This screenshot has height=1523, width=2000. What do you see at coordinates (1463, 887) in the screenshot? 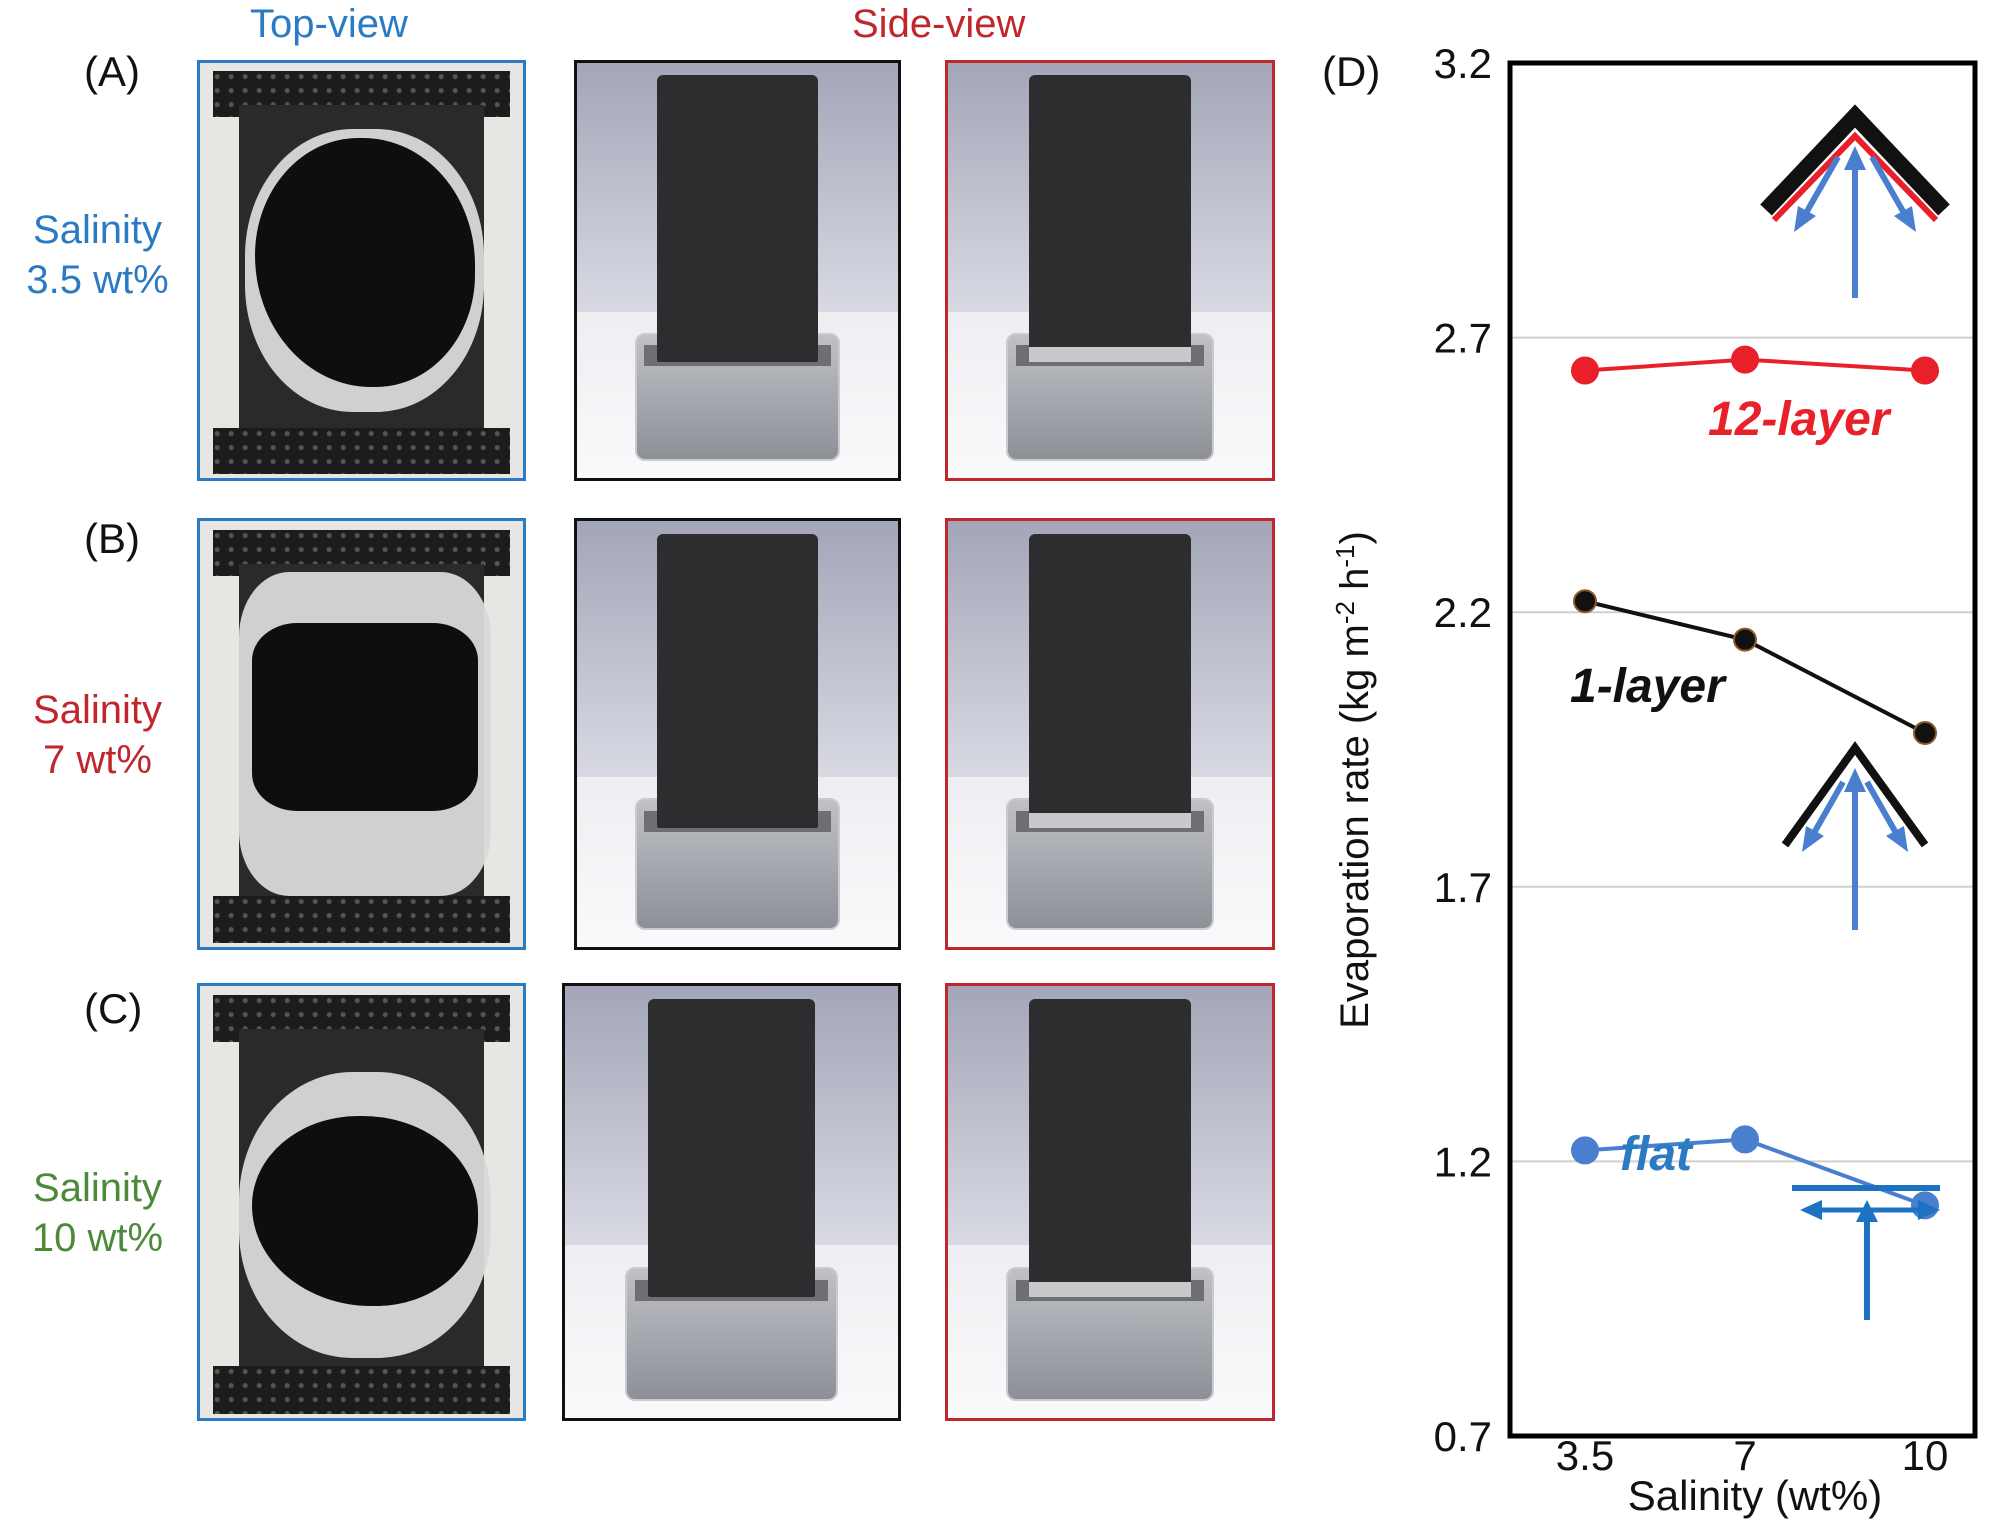
I see `y-tick-label: 1.7` at bounding box center [1463, 887].